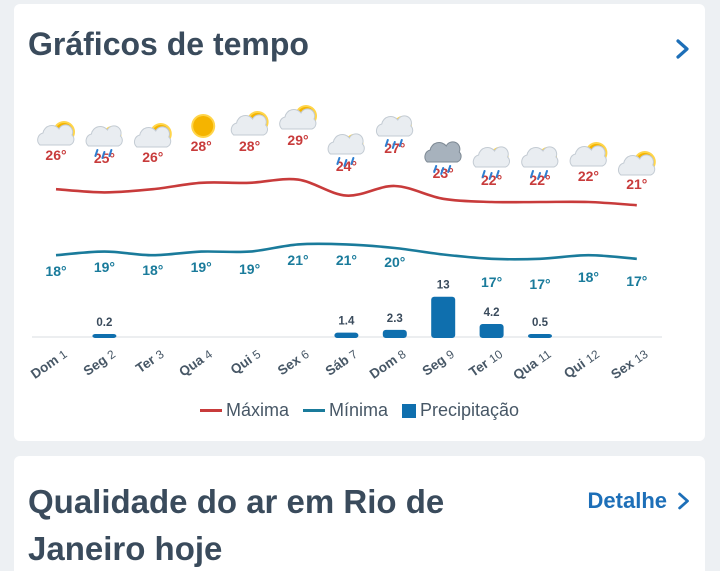  What do you see at coordinates (293, 362) in the screenshot?
I see `x-axis-label: Sex 6` at bounding box center [293, 362].